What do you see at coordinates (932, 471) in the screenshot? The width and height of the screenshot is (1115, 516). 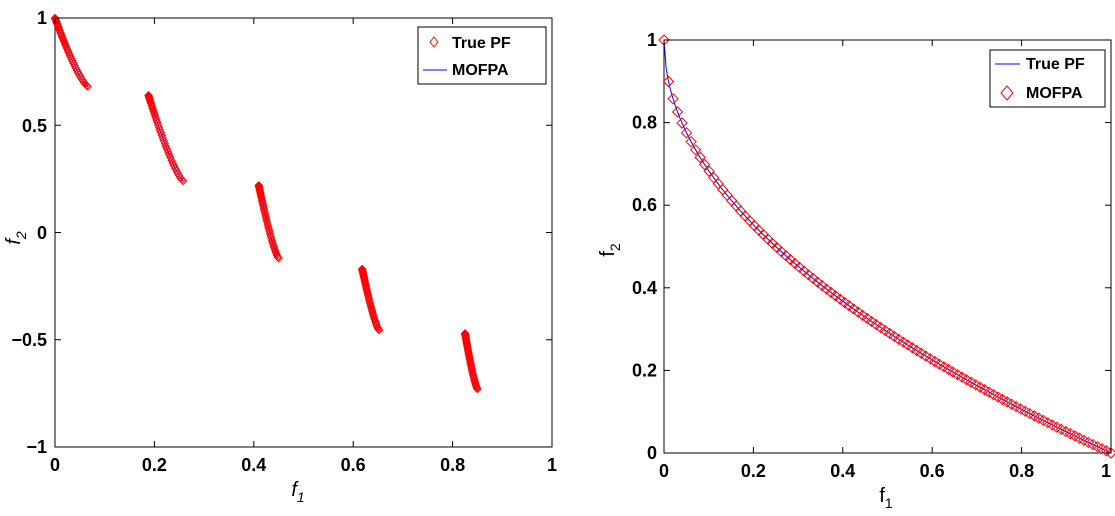 I see `right-xtick-3: 0.6` at bounding box center [932, 471].